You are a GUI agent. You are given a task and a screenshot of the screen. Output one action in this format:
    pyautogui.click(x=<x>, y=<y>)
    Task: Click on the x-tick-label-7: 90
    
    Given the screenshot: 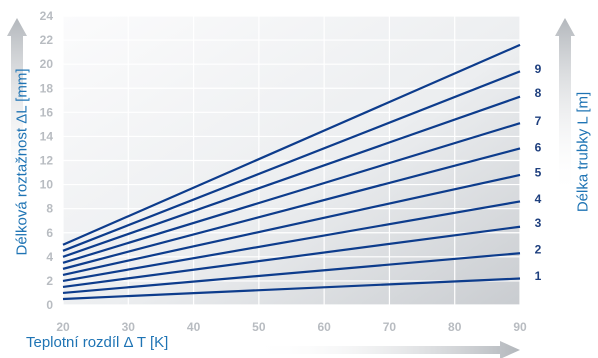 What is the action you would take?
    pyautogui.click(x=520, y=327)
    